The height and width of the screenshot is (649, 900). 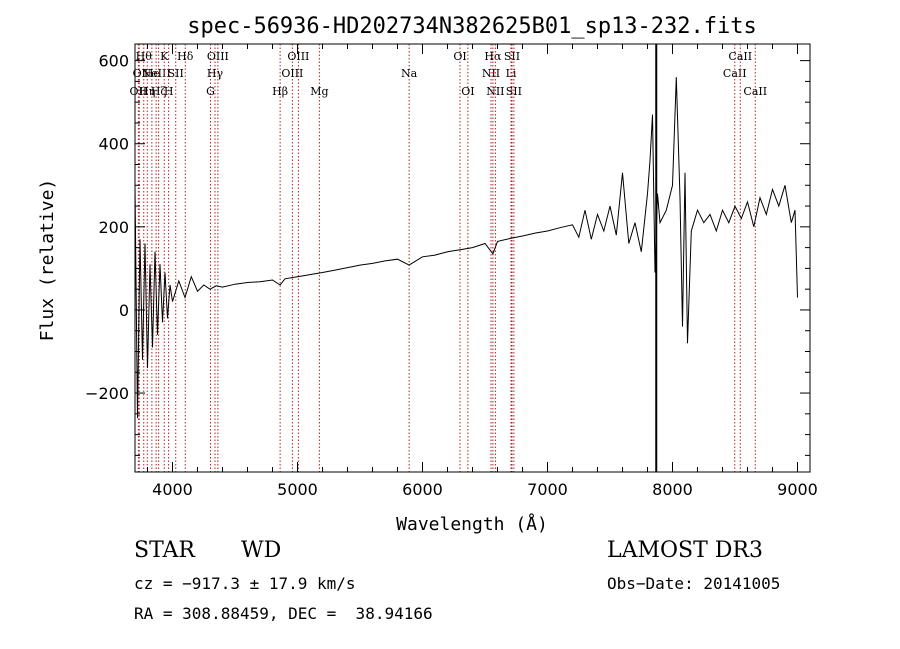 I want to click on y-tick-label: 0, so click(x=124, y=310).